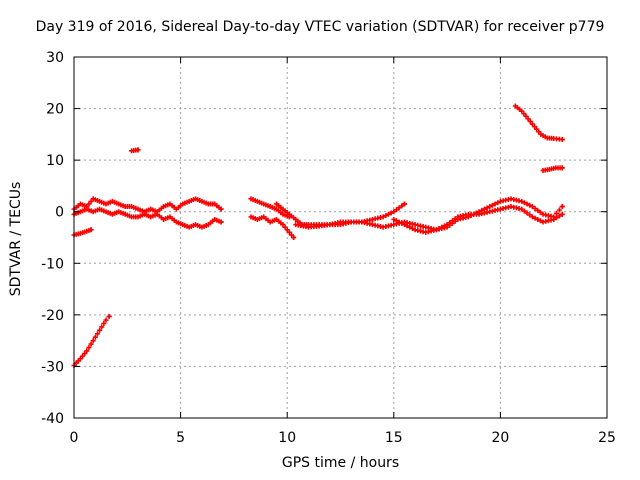  I want to click on y-tick-label: -20, so click(52, 316).